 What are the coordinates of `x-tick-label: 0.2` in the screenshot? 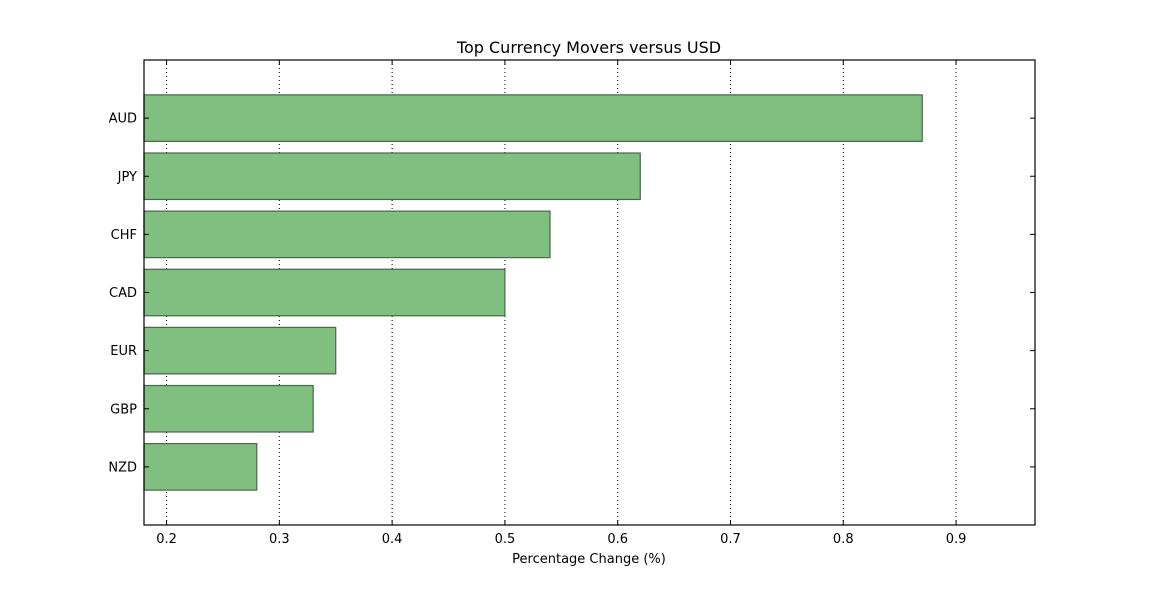 It's located at (166, 539).